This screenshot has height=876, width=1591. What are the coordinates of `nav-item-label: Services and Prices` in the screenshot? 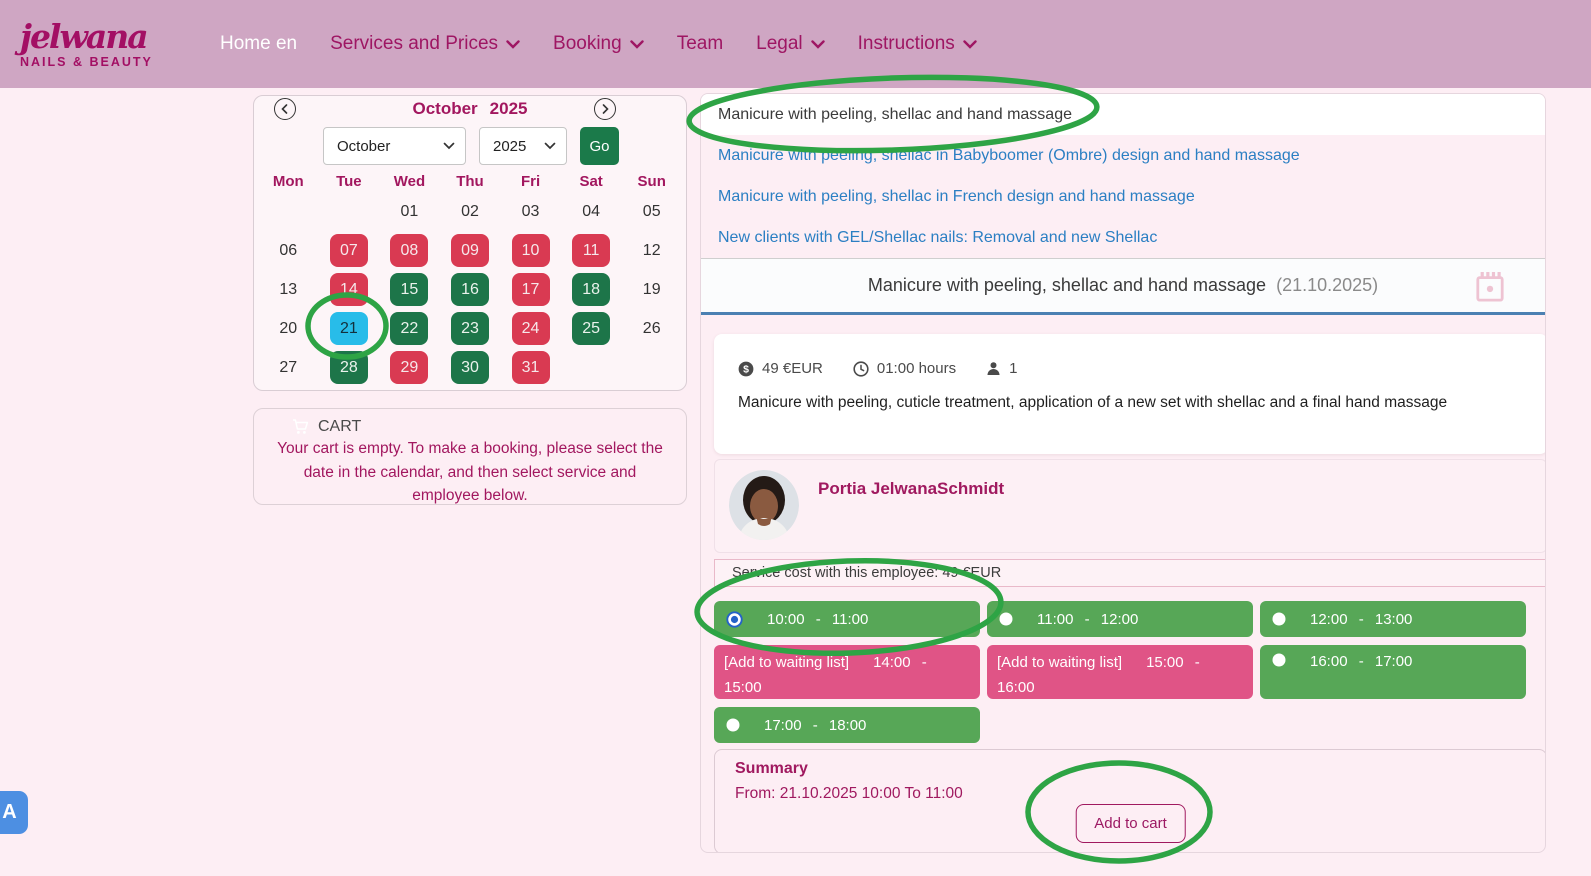 It's located at (414, 43).